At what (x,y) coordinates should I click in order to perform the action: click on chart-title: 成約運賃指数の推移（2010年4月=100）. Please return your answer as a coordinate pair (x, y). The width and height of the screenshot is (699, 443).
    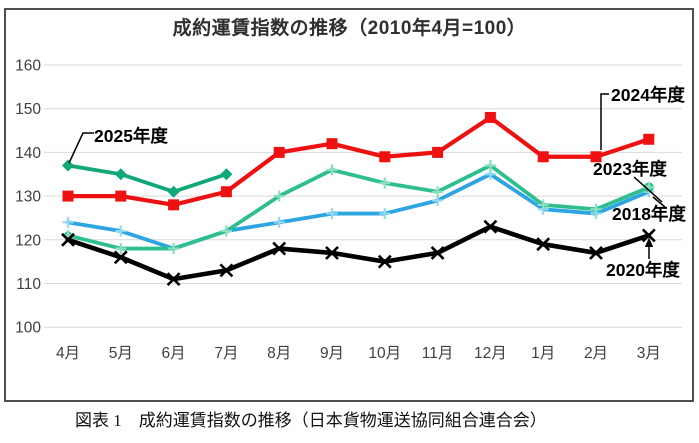
    Looking at the image, I should click on (349, 28).